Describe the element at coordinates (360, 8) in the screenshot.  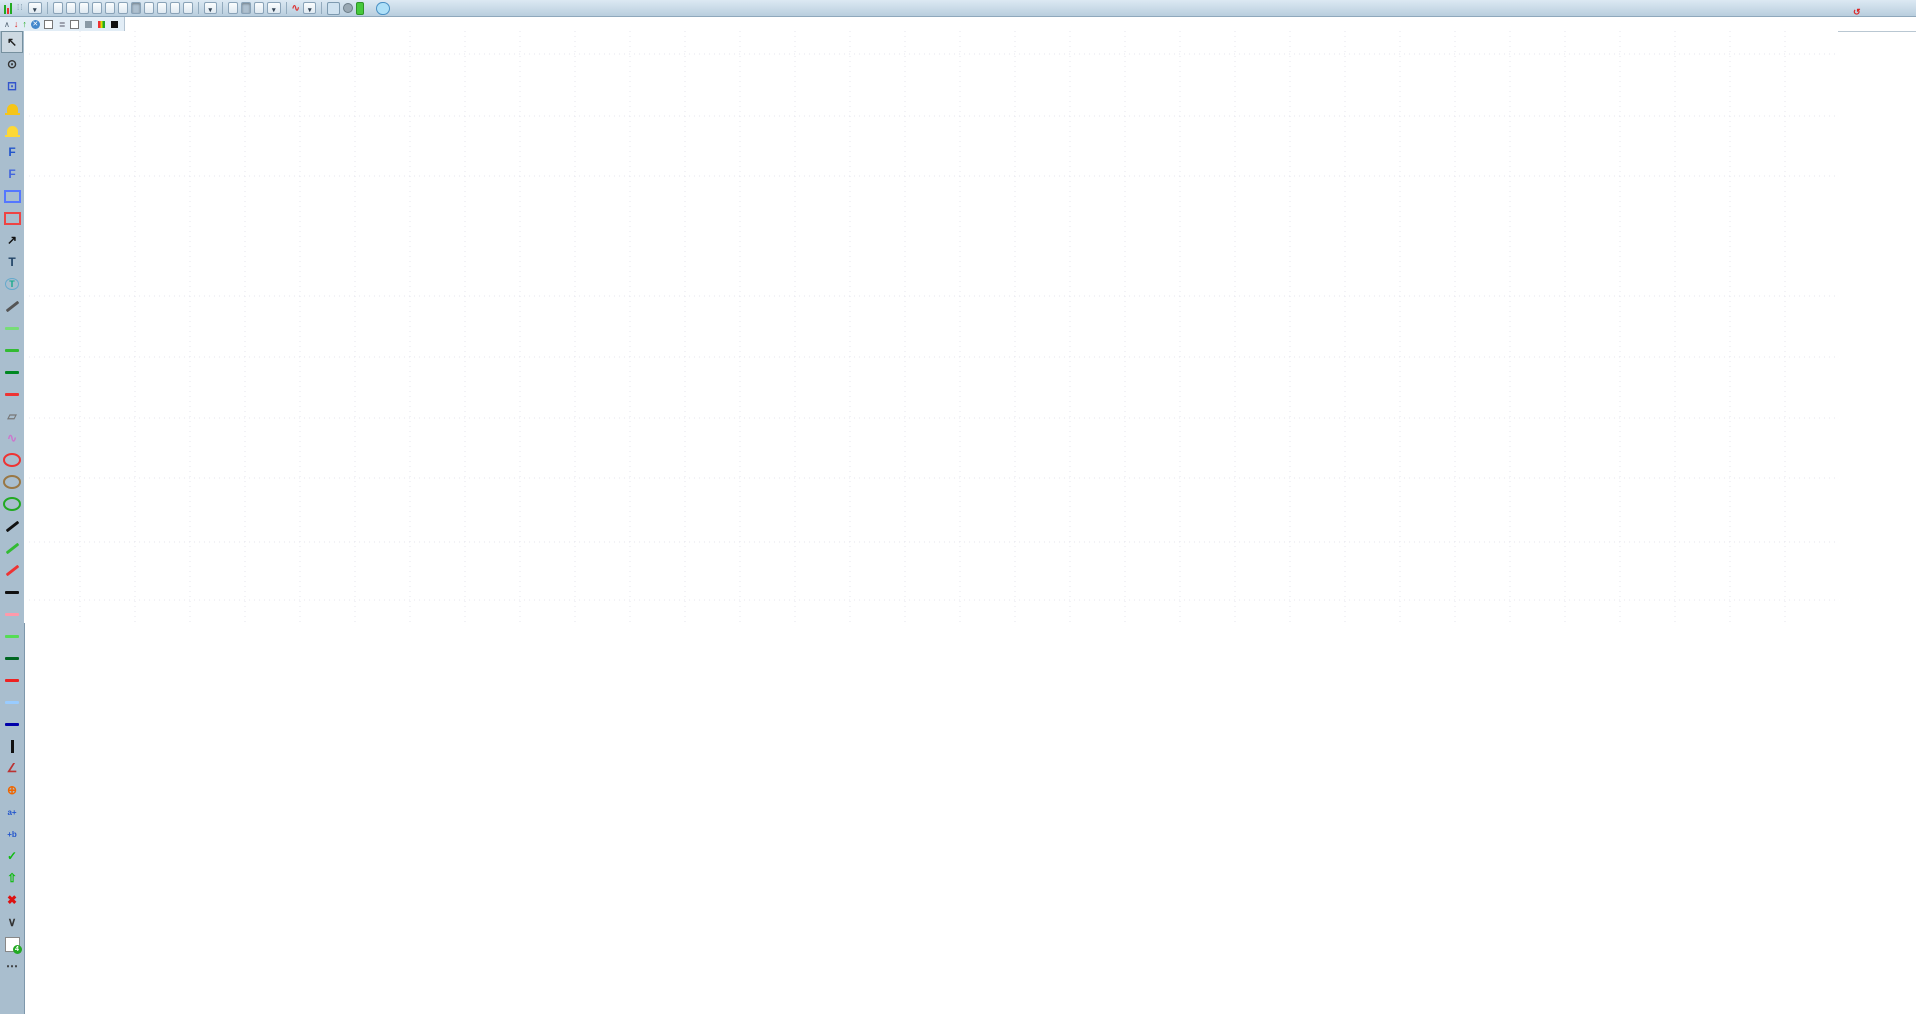
I see `change-badge` at that location.